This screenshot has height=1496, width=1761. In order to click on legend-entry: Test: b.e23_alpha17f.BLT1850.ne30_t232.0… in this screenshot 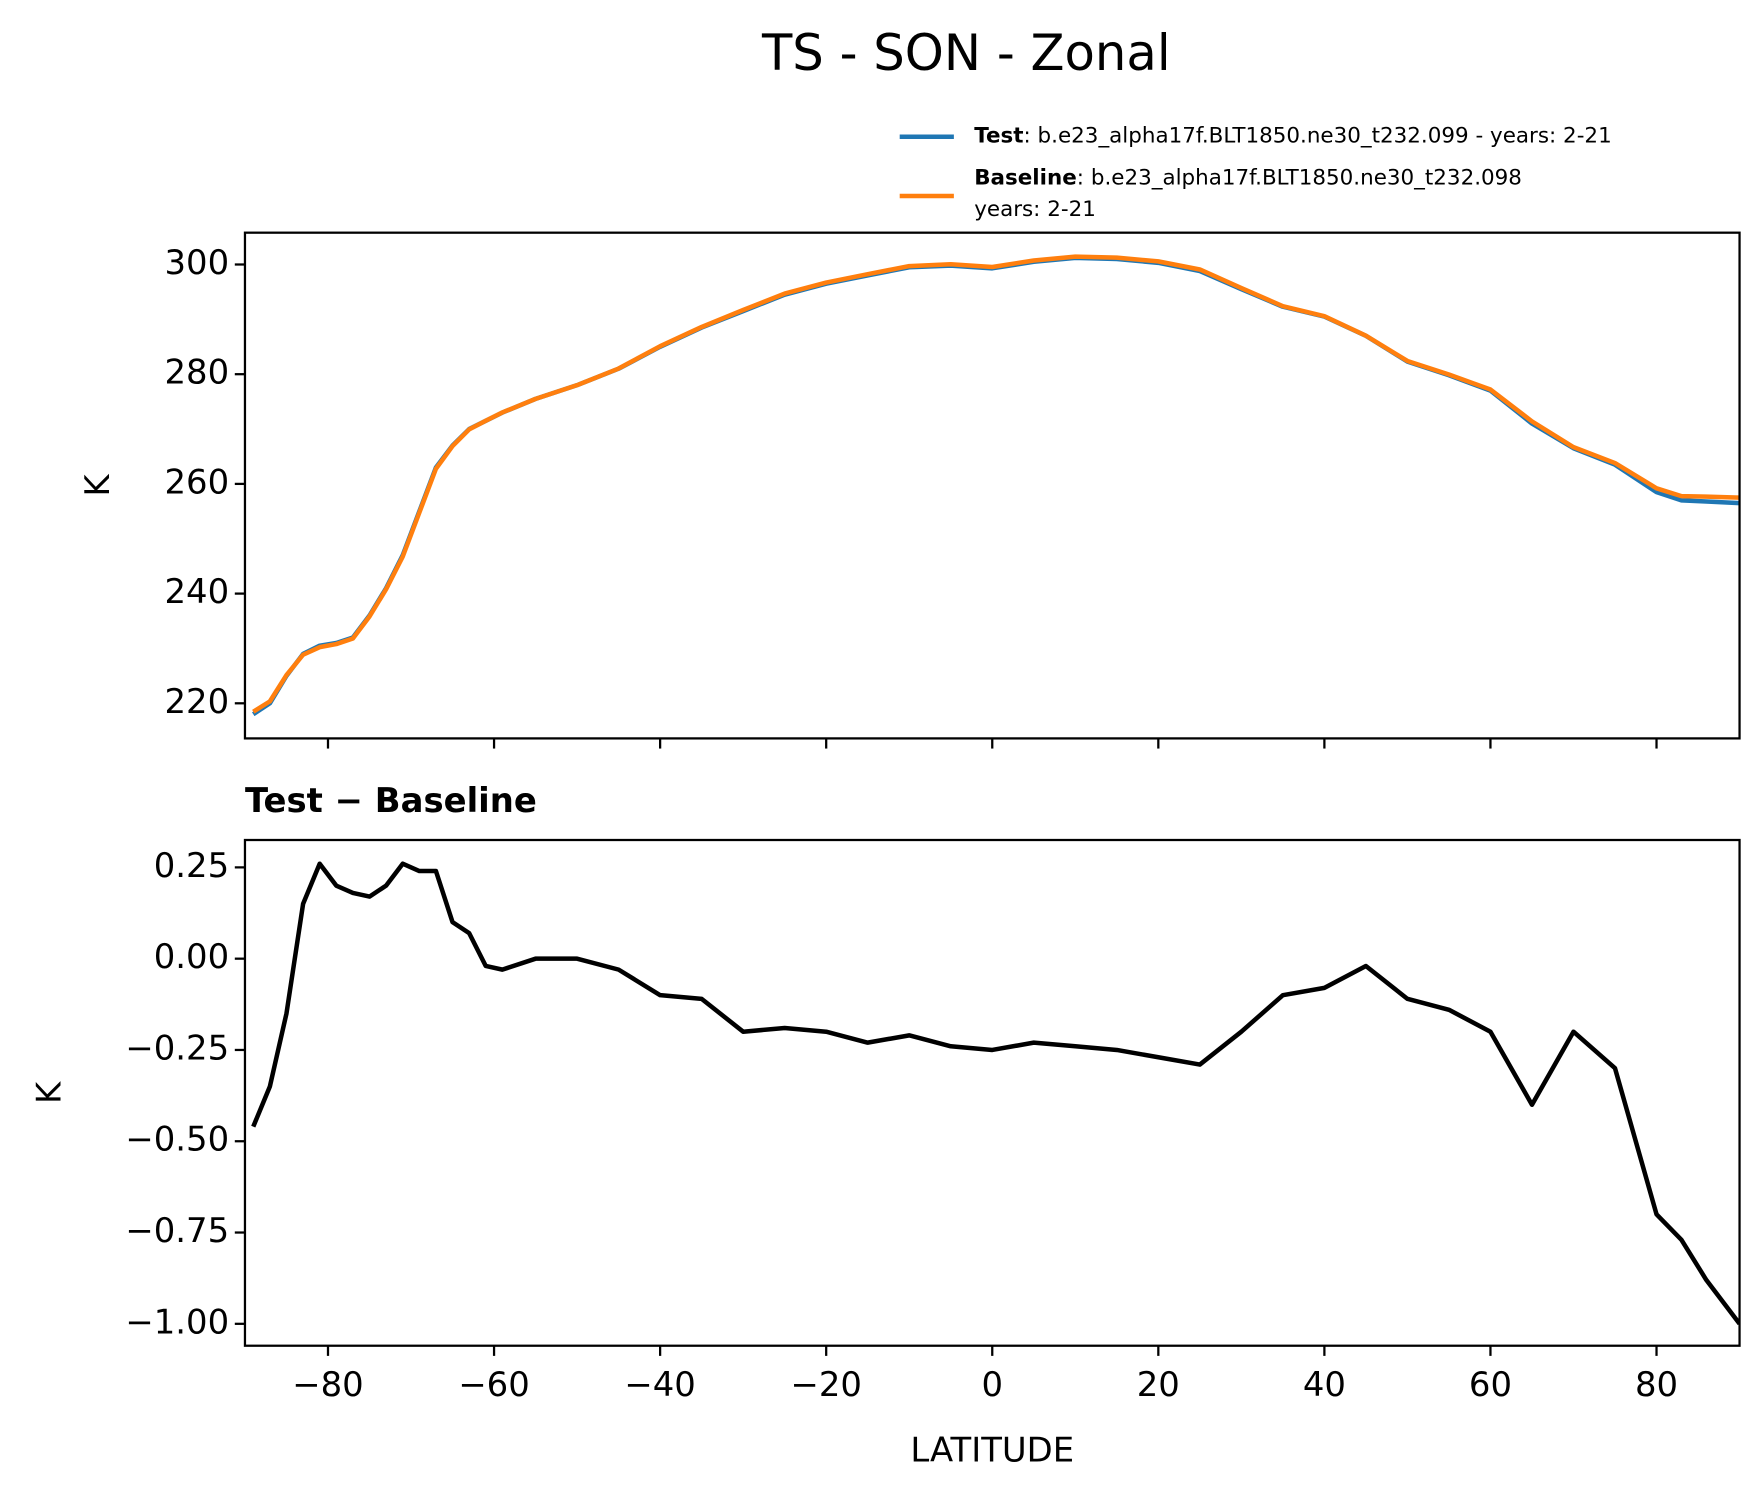, I will do `click(1293, 136)`.